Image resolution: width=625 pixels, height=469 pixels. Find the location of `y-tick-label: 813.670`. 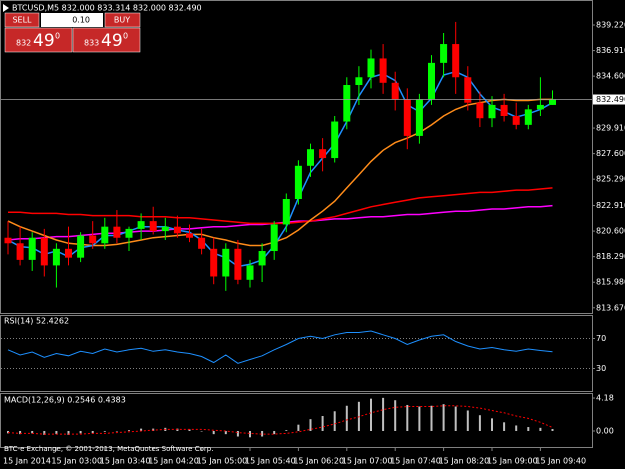

y-tick-label: 813.670 is located at coordinates (610, 307).